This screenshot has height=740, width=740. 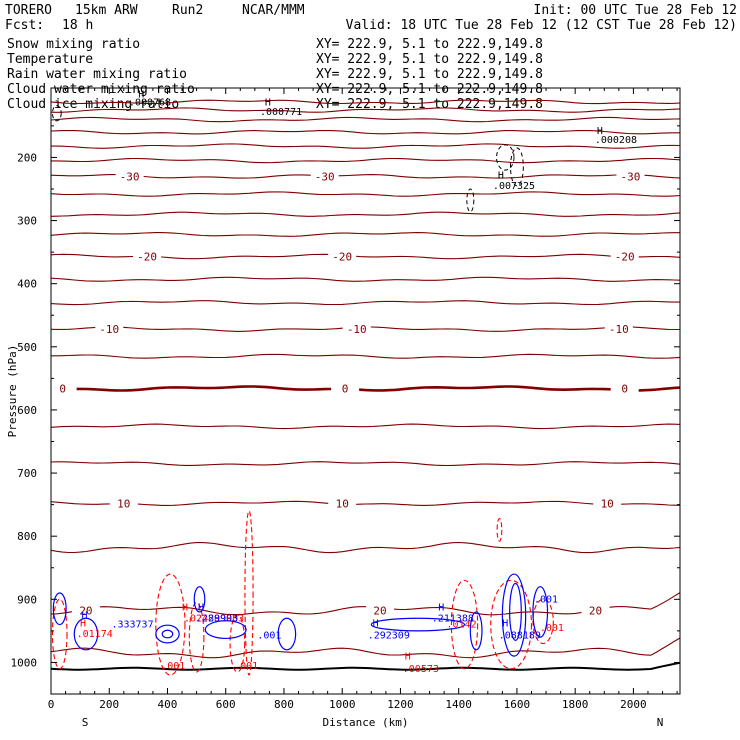 What do you see at coordinates (24, 662) in the screenshot?
I see `y-tick-label: 1000` at bounding box center [24, 662].